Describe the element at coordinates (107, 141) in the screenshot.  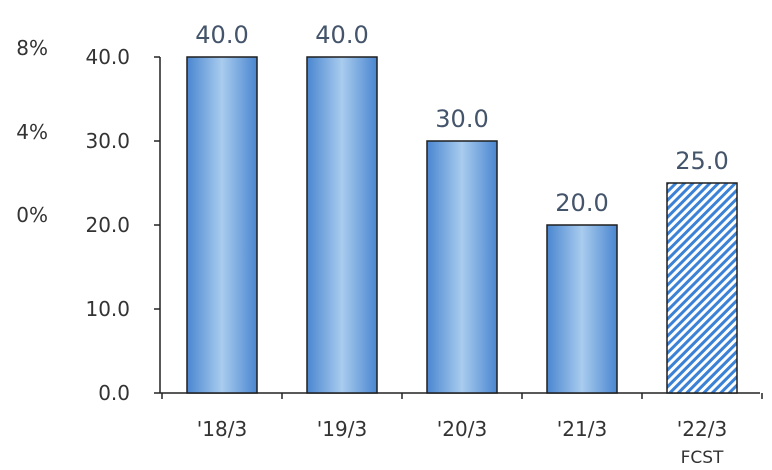
I see `y-tick-label: 30.0` at that location.